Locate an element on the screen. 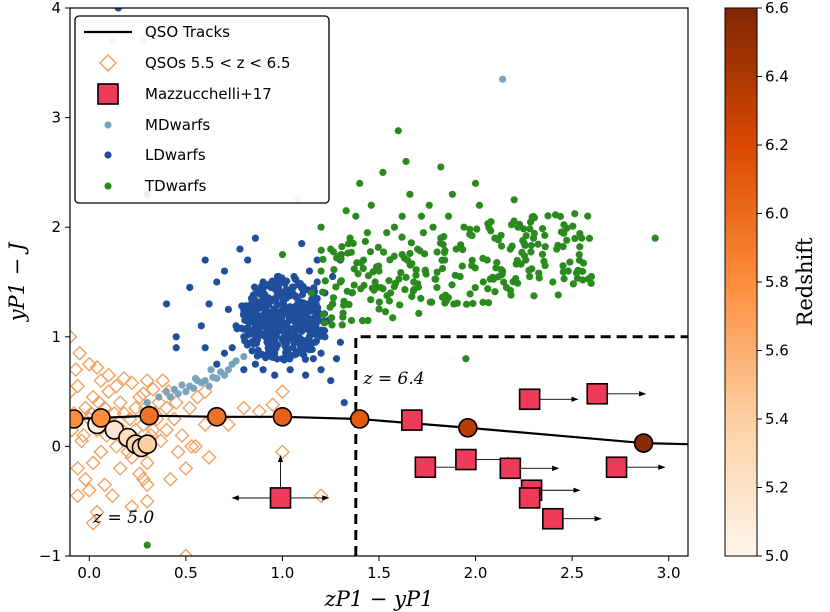  redshift-annotation: z = 5.0 is located at coordinates (123, 518).